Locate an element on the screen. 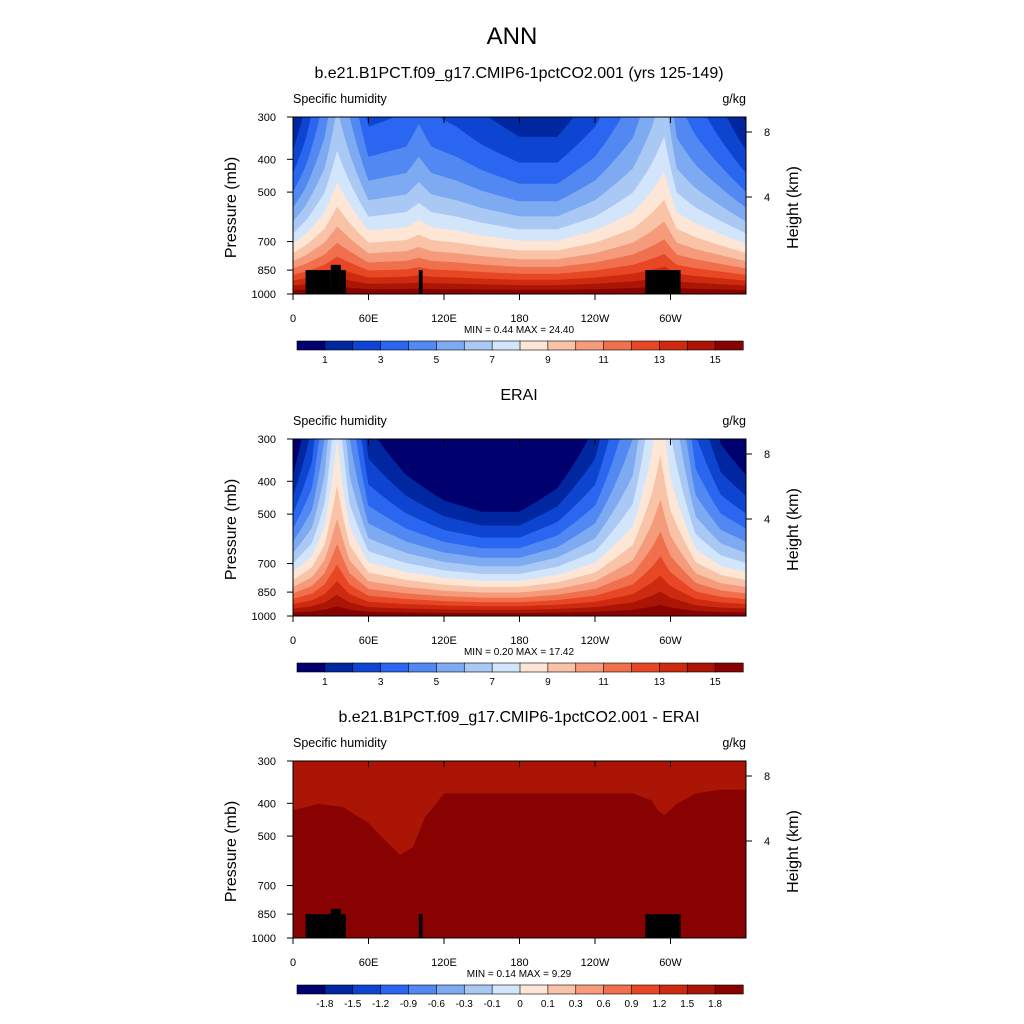 The image size is (1024, 1024). colorbar-label: 15 is located at coordinates (716, 360).